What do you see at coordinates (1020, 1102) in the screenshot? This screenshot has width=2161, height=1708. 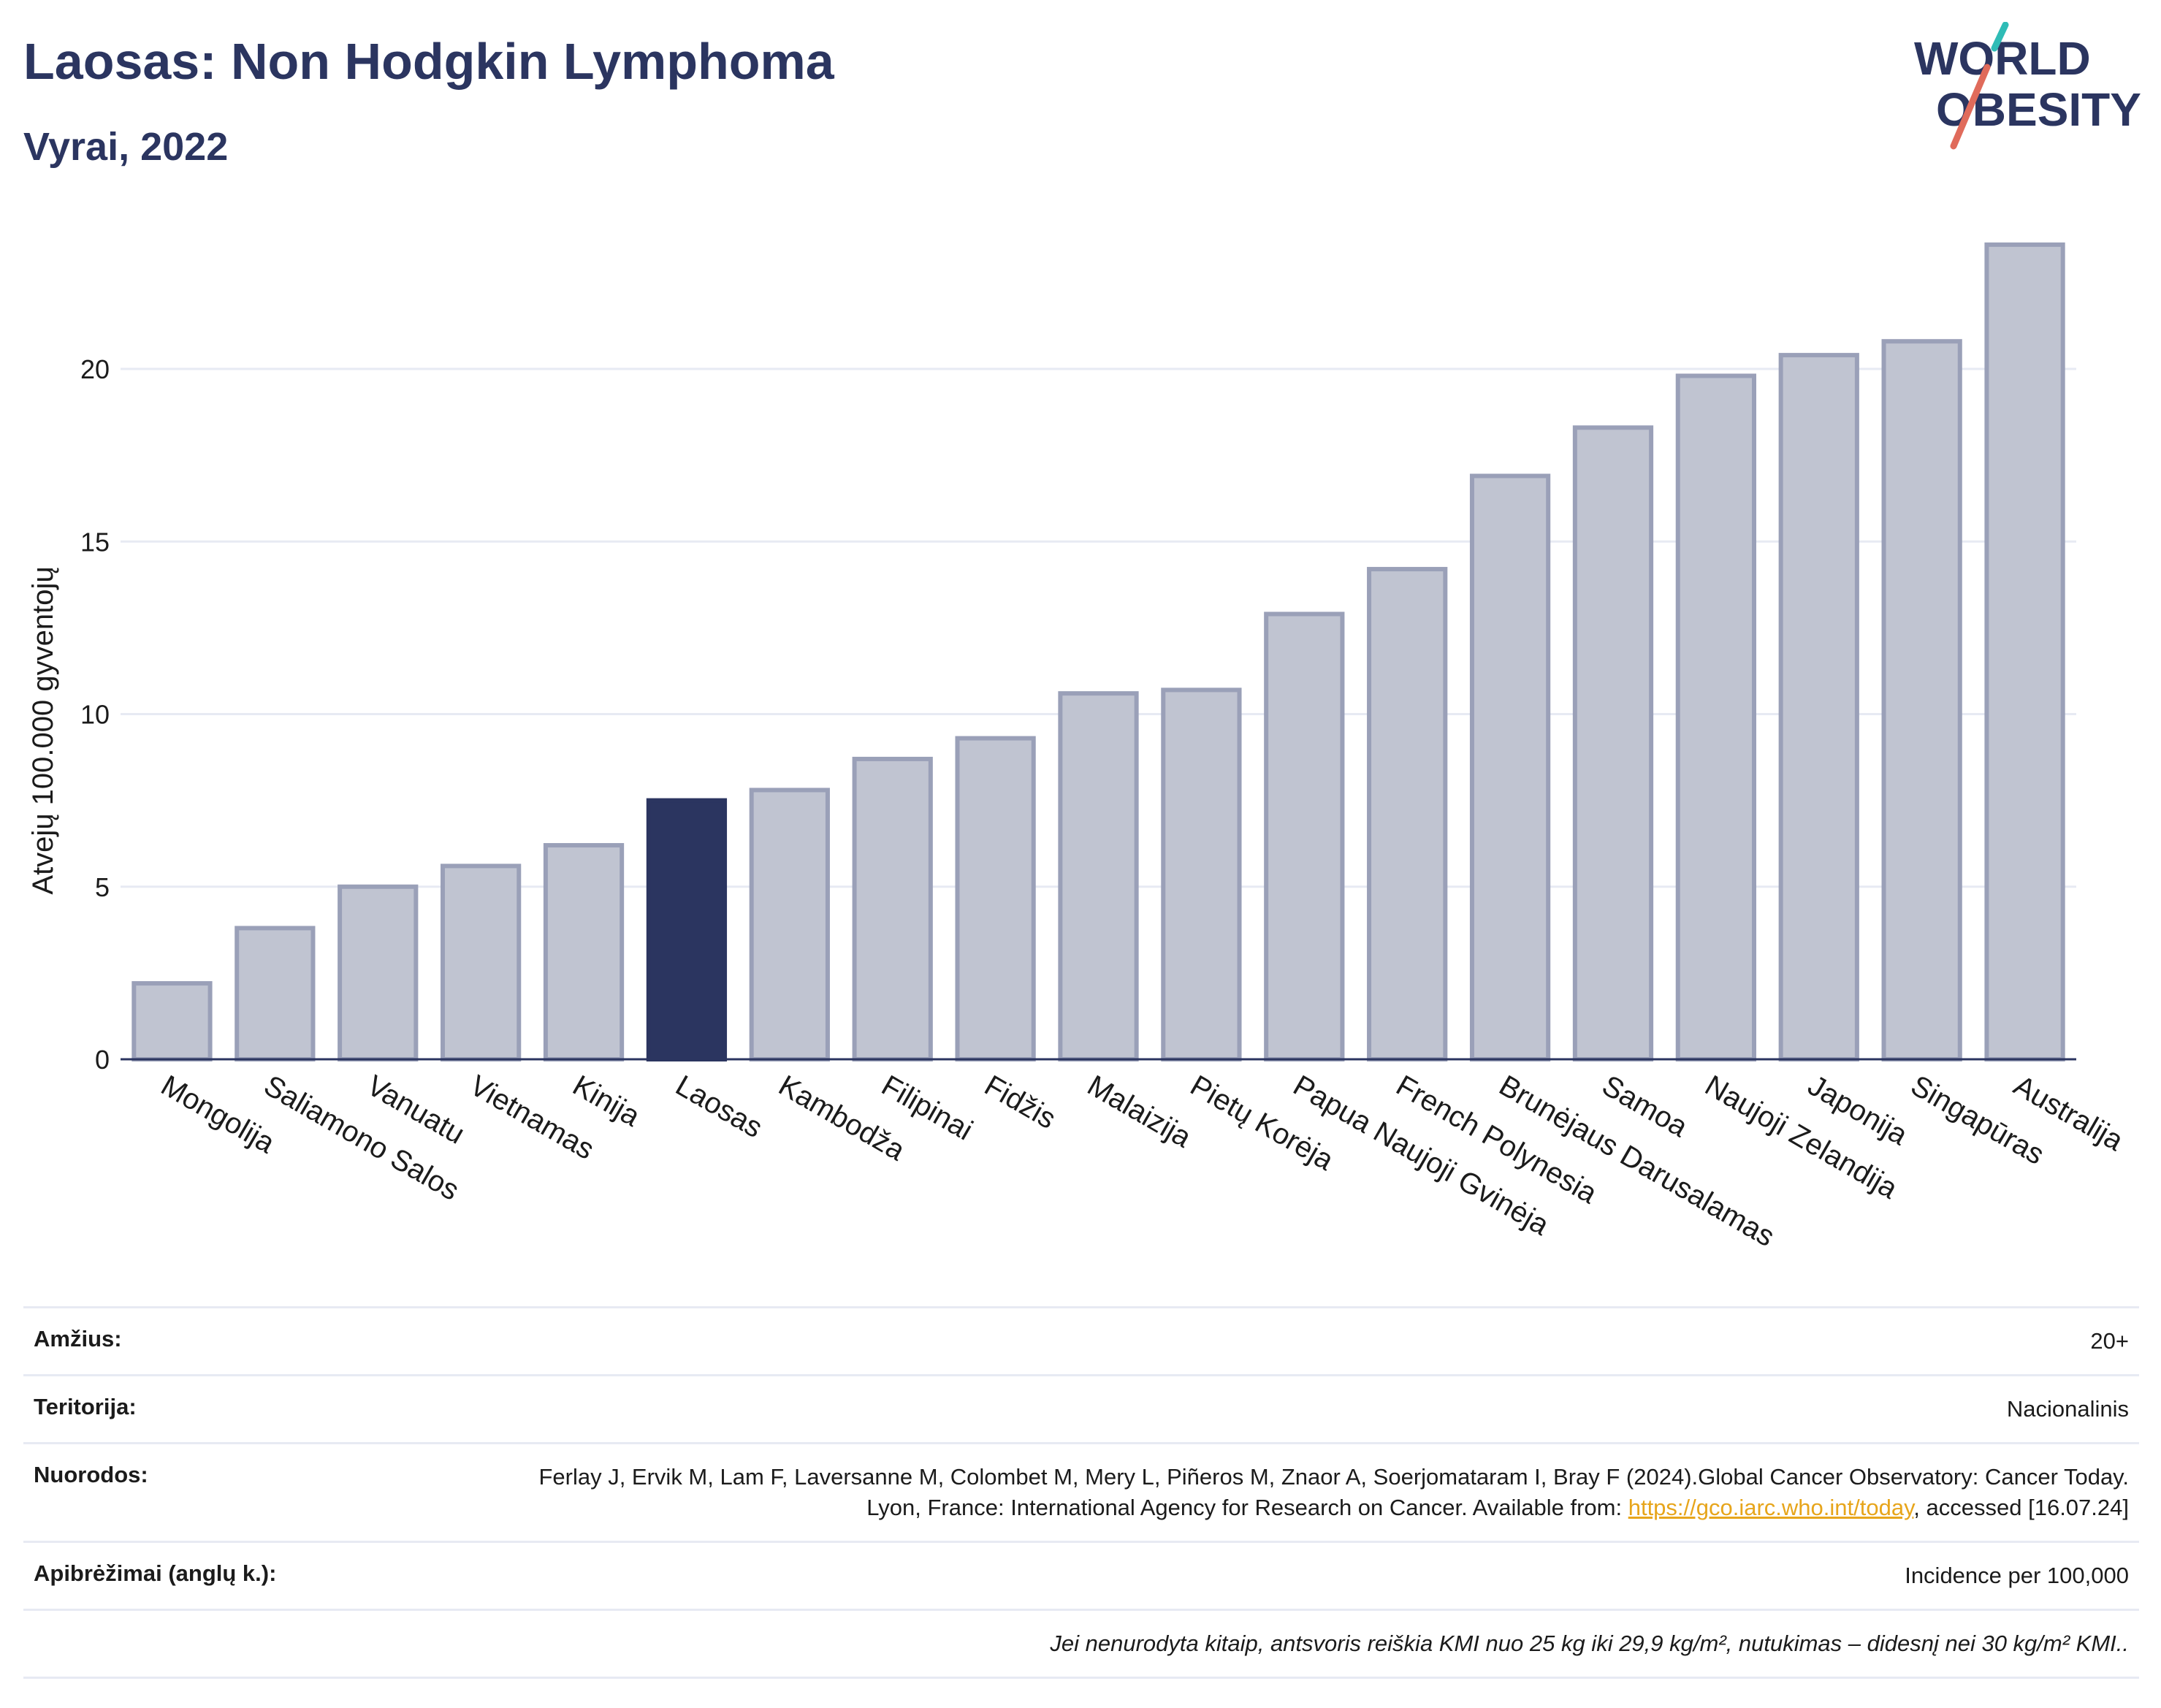 I see `x-tick-label: Fidžis` at bounding box center [1020, 1102].